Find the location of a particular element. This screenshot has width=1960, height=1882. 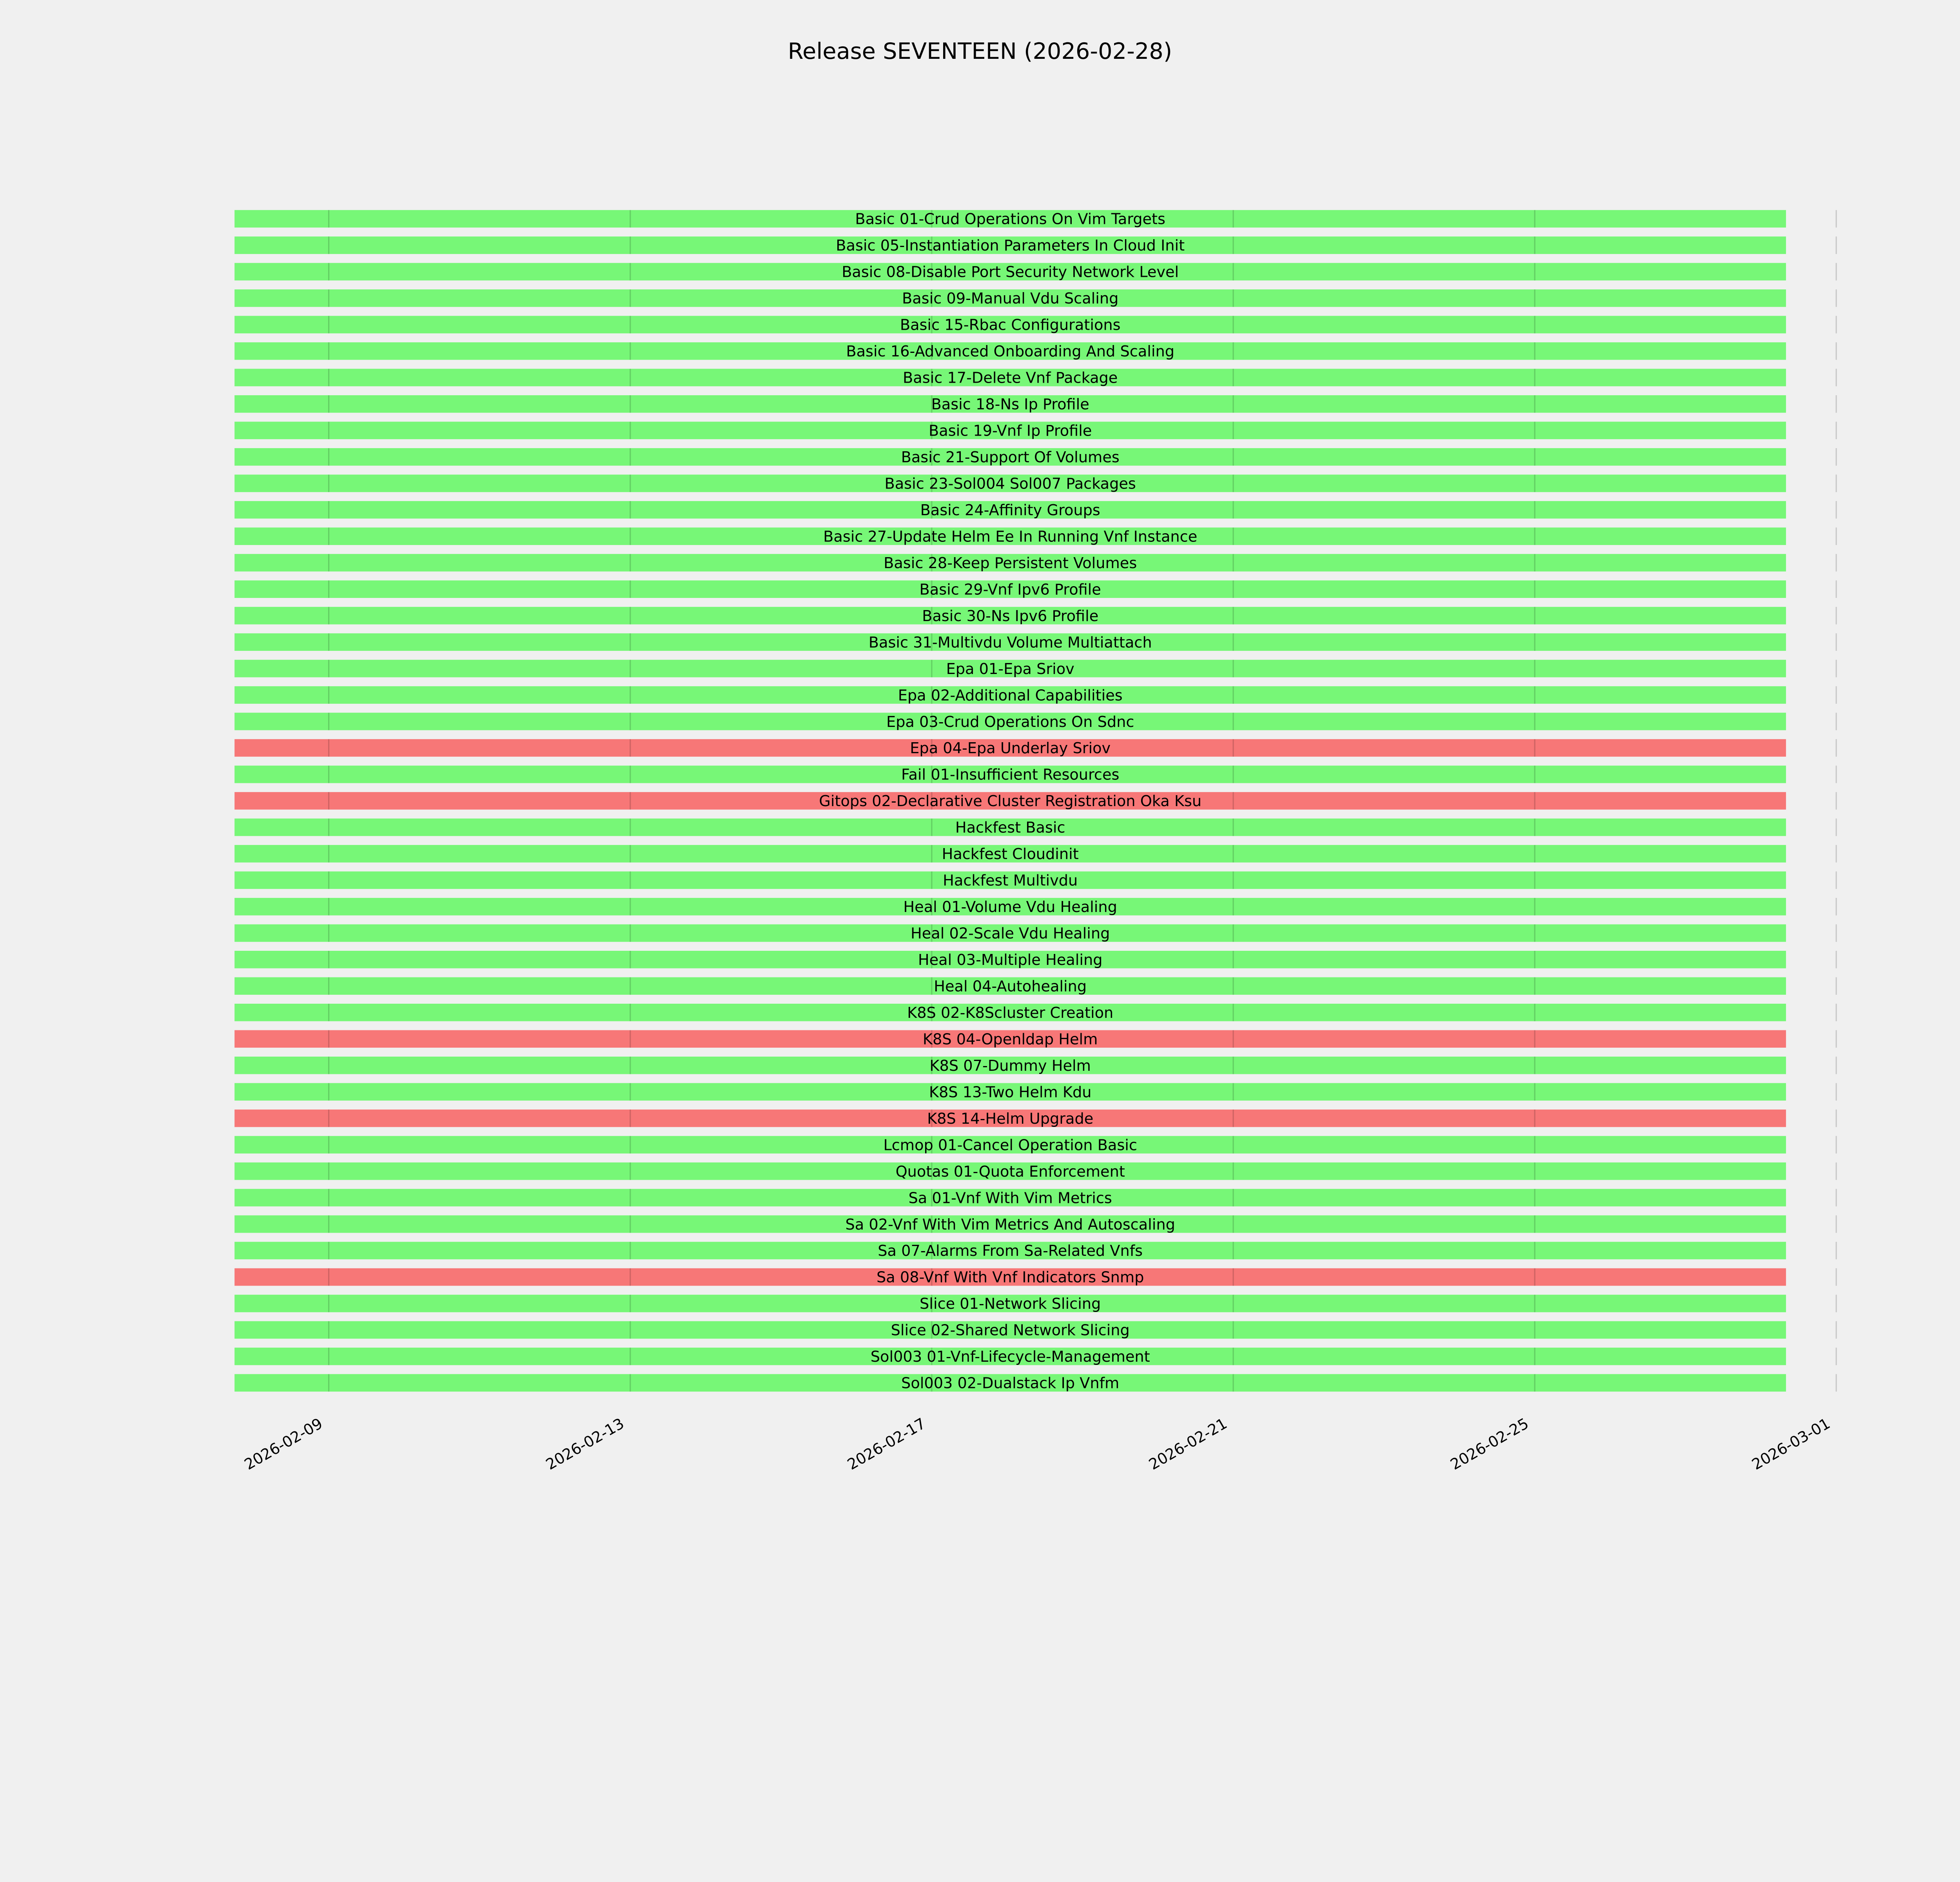

bar-label: Sa 07-Alarms From Sa-Related Vnfs is located at coordinates (1011, 1251).